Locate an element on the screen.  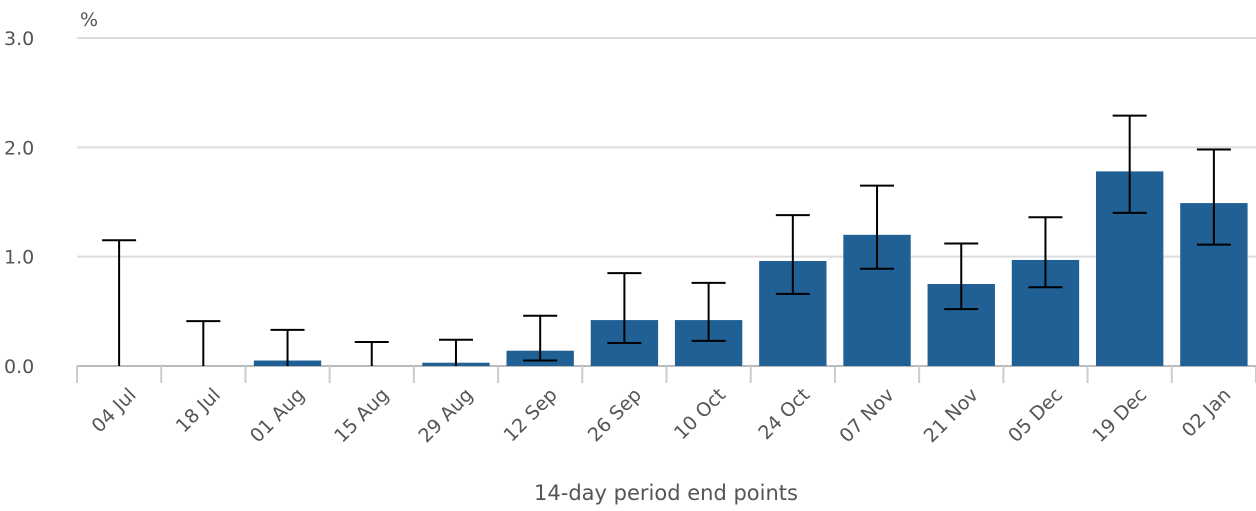
x-tick-label: 12 Sep is located at coordinates (530, 415).